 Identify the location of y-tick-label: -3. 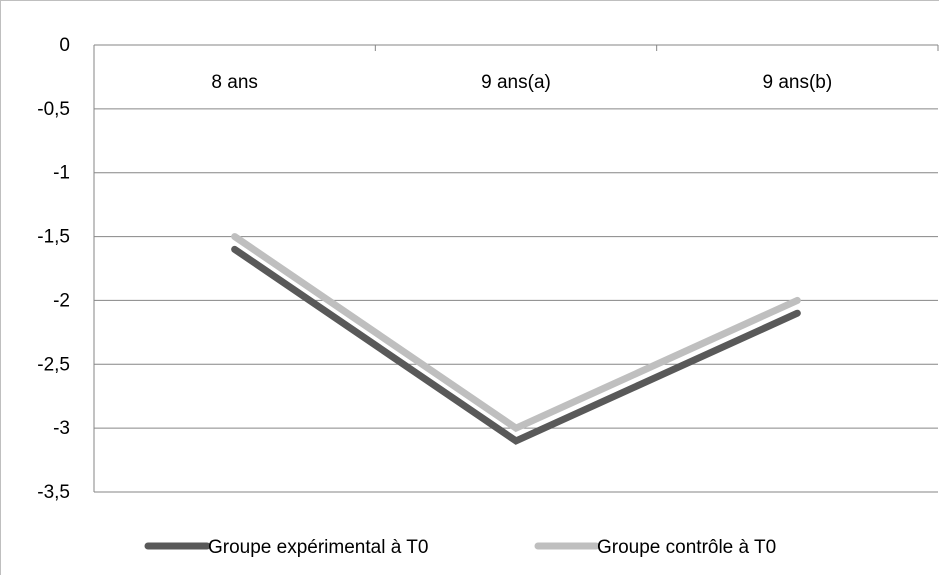
(61, 428).